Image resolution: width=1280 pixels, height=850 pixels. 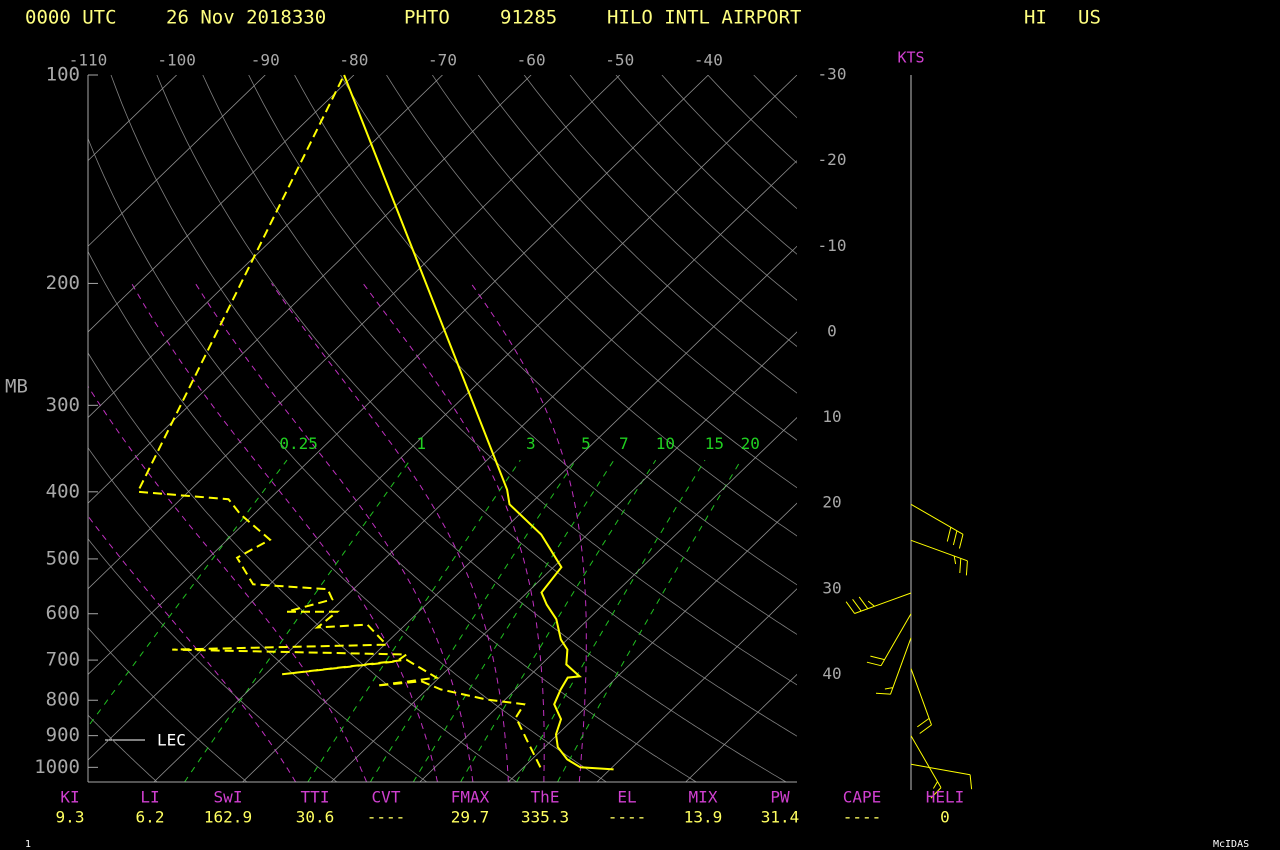 What do you see at coordinates (862, 797) in the screenshot?
I see `index-name: CAPE` at bounding box center [862, 797].